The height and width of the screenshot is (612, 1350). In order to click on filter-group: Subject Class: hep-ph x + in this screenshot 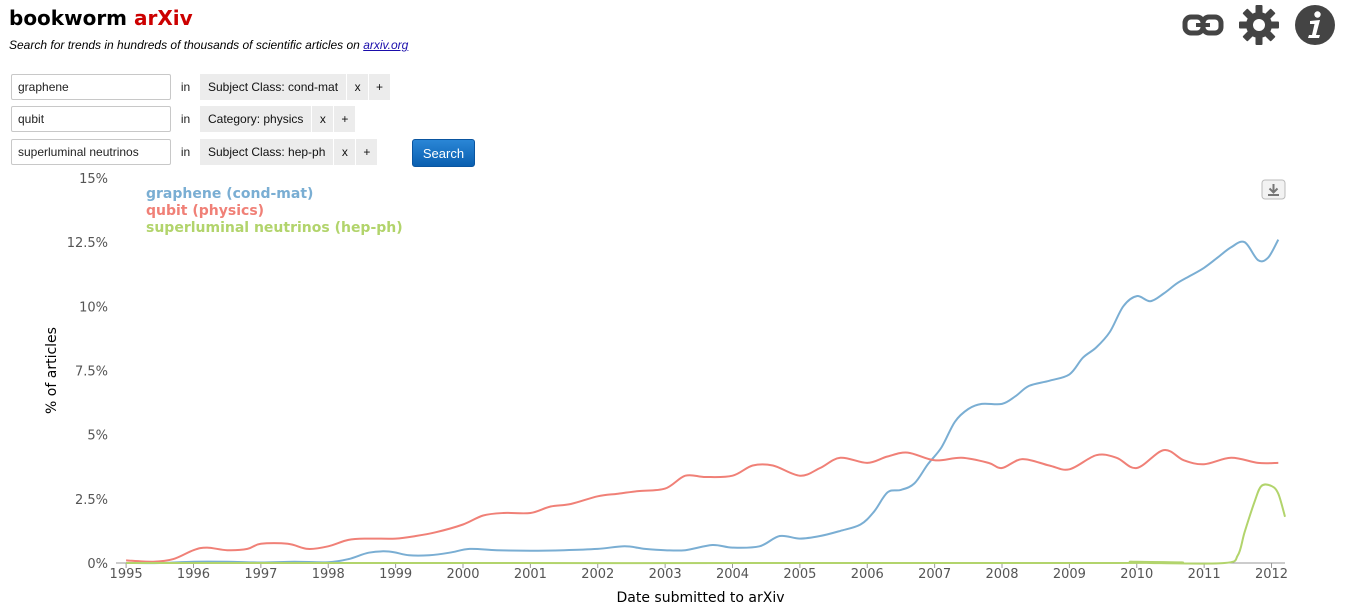, I will do `click(289, 152)`.